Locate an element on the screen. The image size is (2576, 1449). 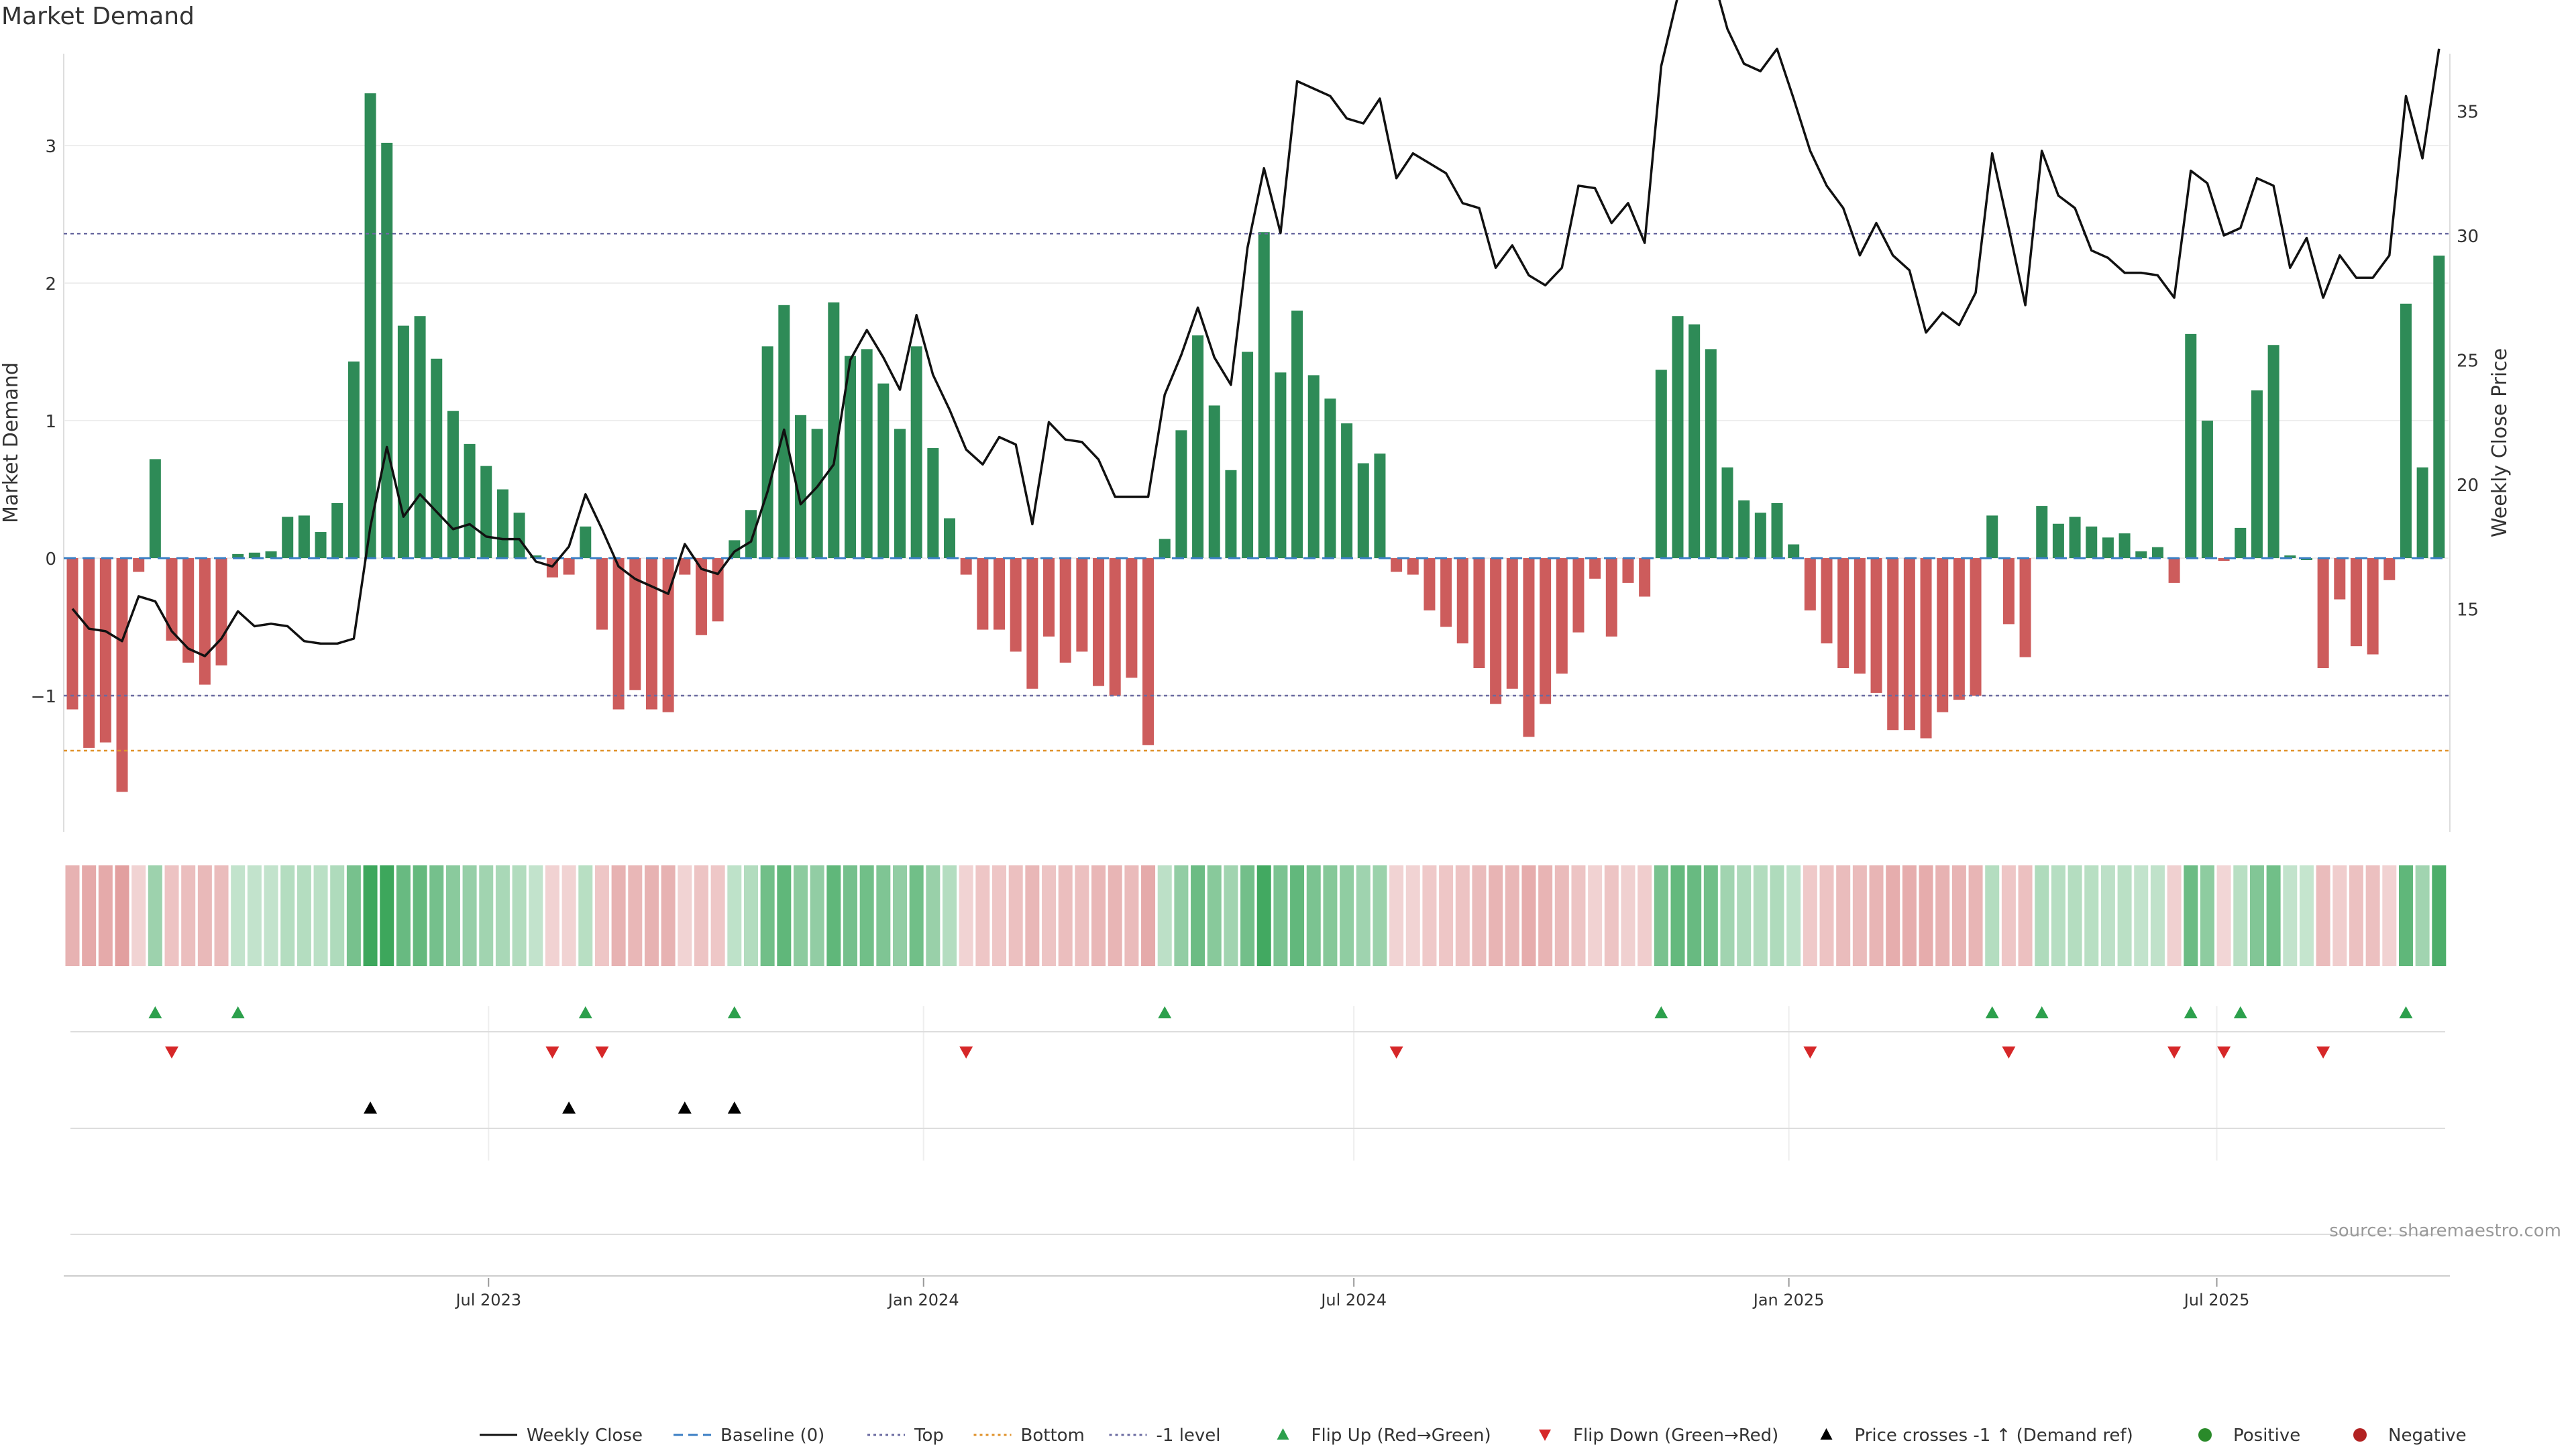
x-tick-label: Jan 2025 is located at coordinates (1788, 1300).